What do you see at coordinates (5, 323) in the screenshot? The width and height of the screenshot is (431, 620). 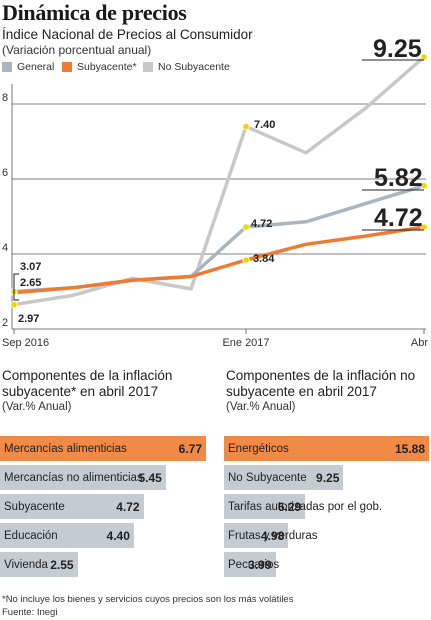 I see `y-tick-label-2: 2` at bounding box center [5, 323].